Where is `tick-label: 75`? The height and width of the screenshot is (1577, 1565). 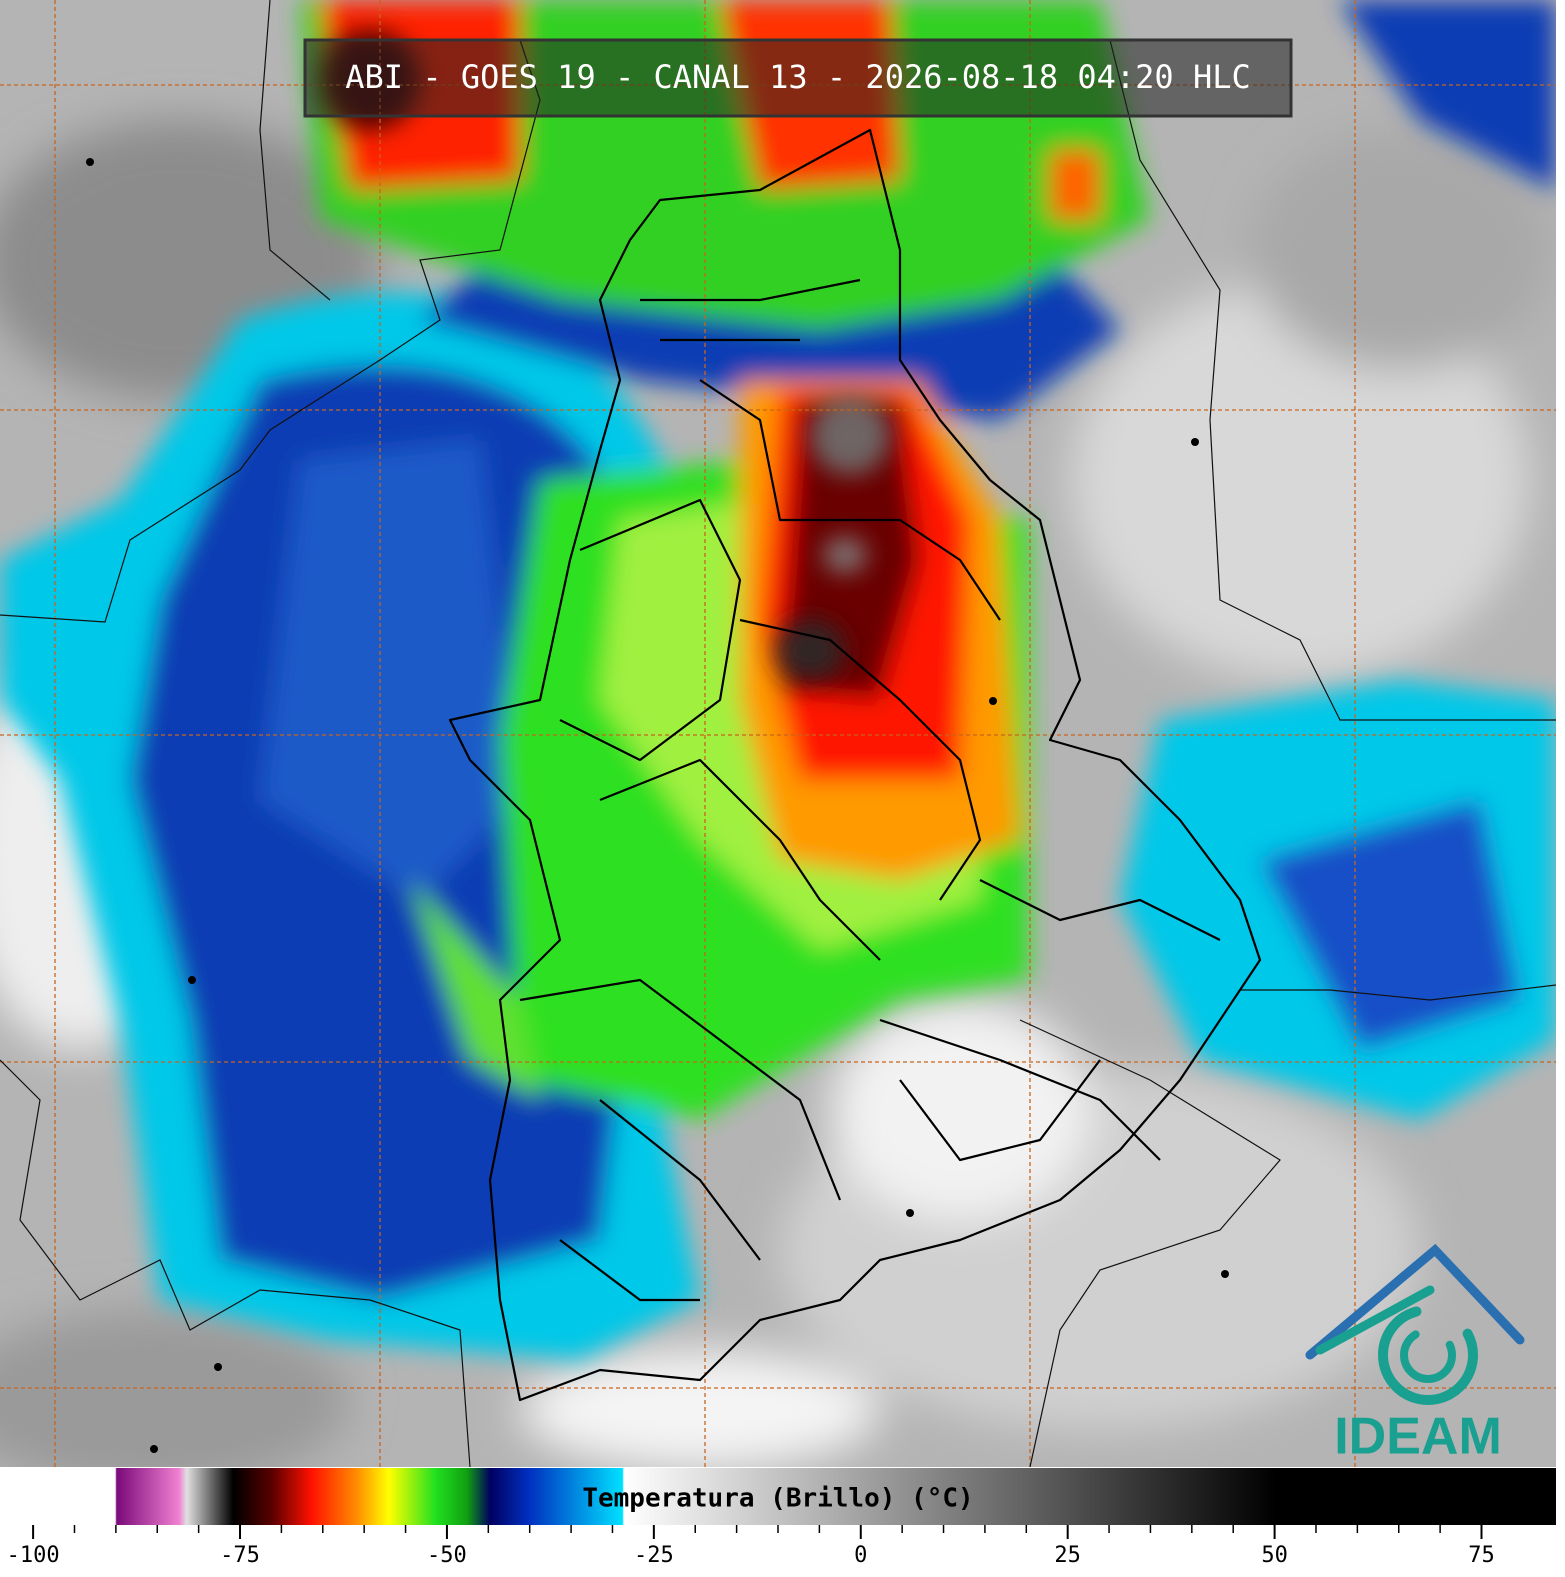 tick-label: 75 is located at coordinates (1481, 1555).